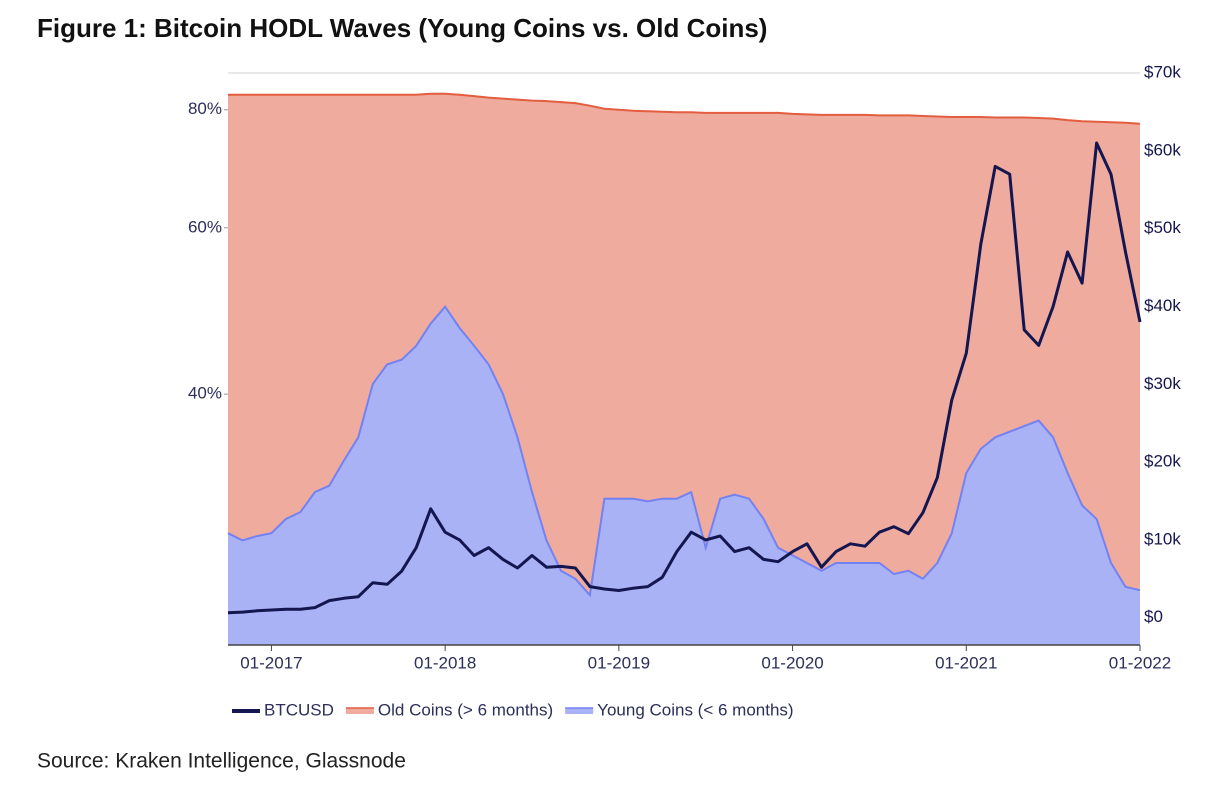 The width and height of the screenshot is (1229, 785). Describe the element at coordinates (445, 662) in the screenshot. I see `x-tick-label: 01-2018` at that location.